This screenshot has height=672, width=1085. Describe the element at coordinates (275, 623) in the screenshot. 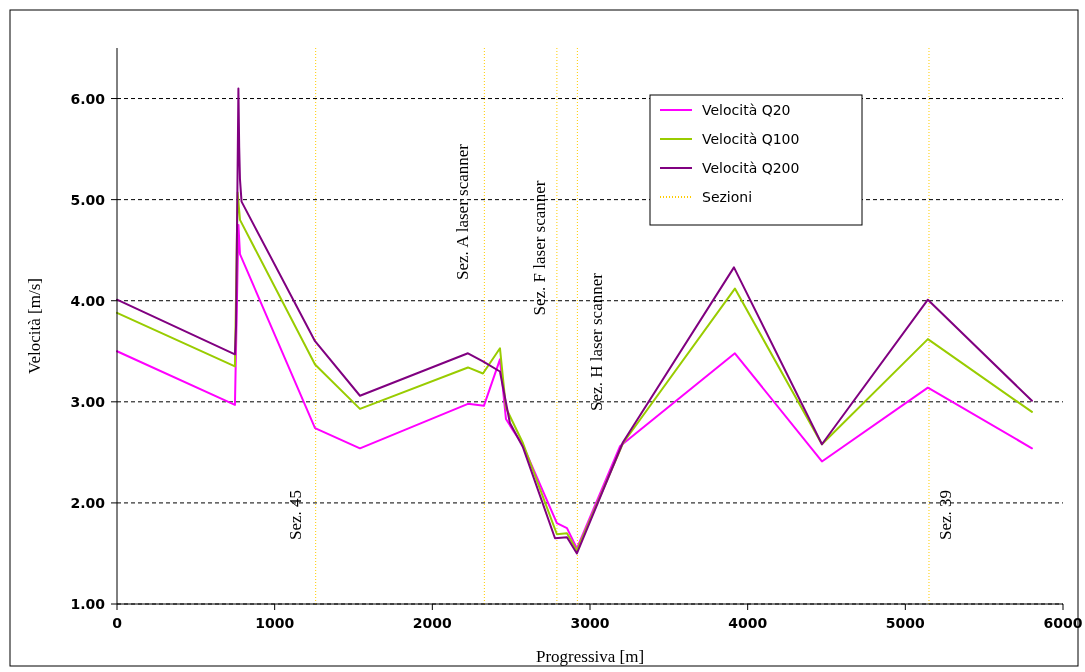

I see `x-tick-label: 1000` at that location.